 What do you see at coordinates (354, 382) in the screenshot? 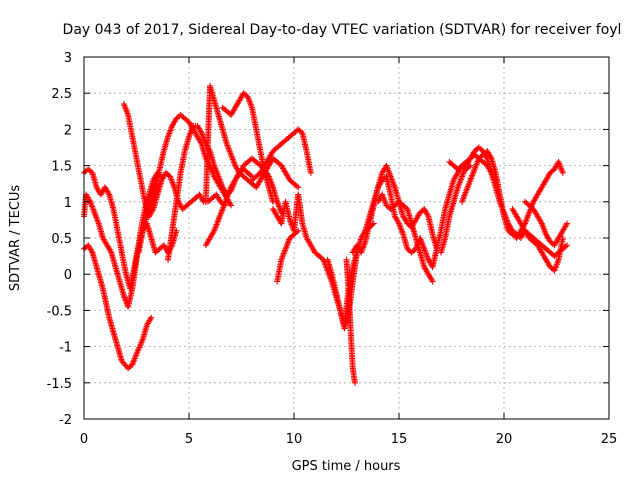
I see `data-point-s14` at bounding box center [354, 382].